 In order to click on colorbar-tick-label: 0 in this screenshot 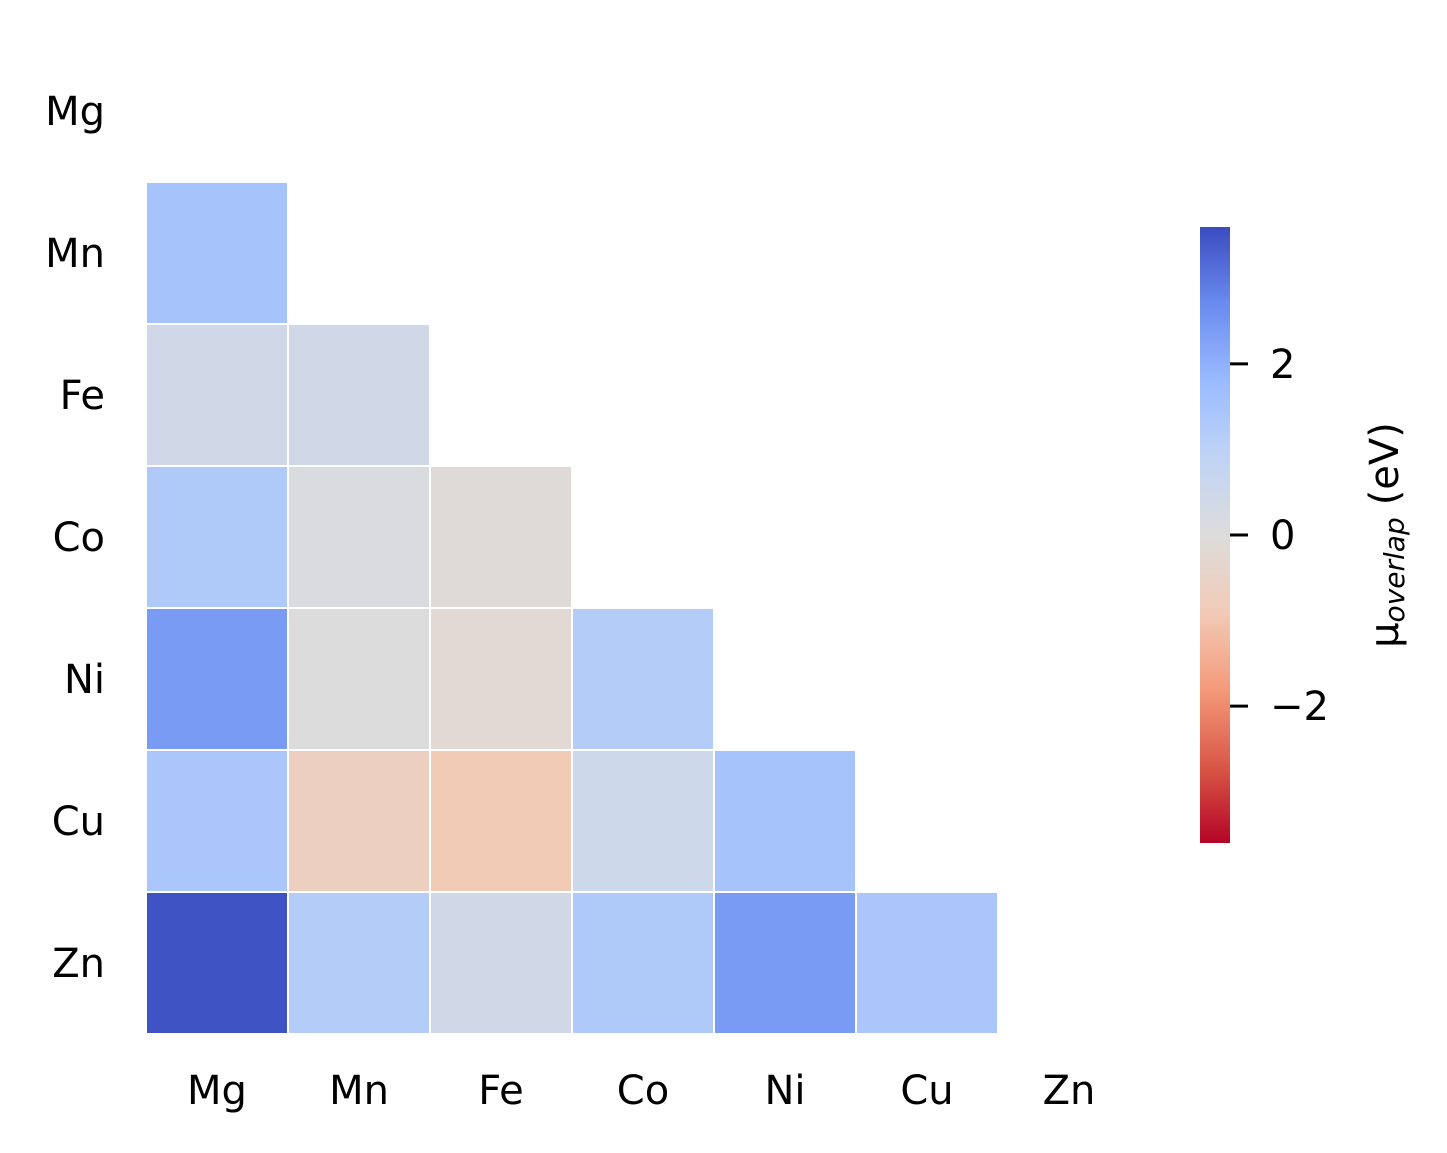, I will do `click(1282, 536)`.